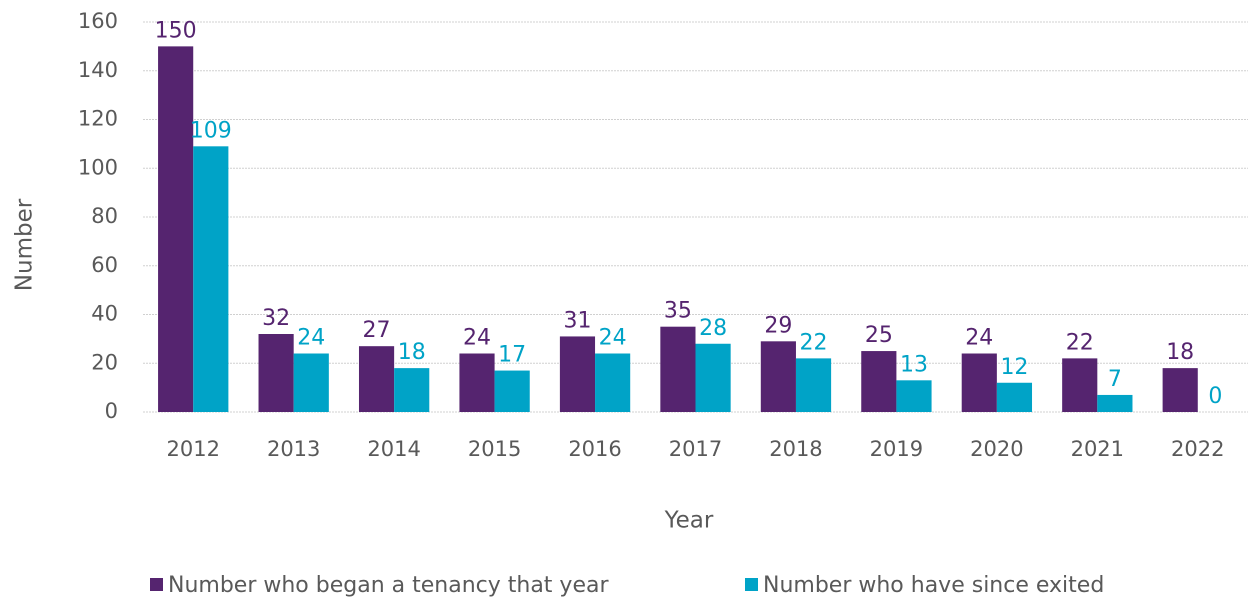  Describe the element at coordinates (393, 449) in the screenshot. I see `x-tick-label: 2014` at that location.